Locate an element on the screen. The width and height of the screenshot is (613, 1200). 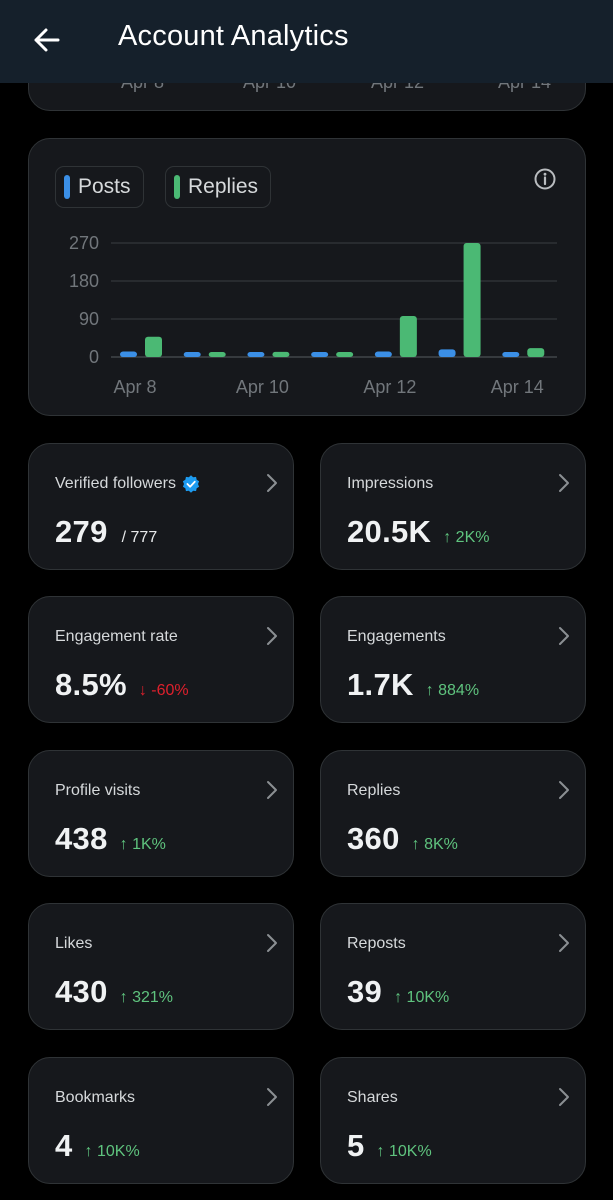
stat-label-row: Engagement rate is located at coordinates (116, 637).